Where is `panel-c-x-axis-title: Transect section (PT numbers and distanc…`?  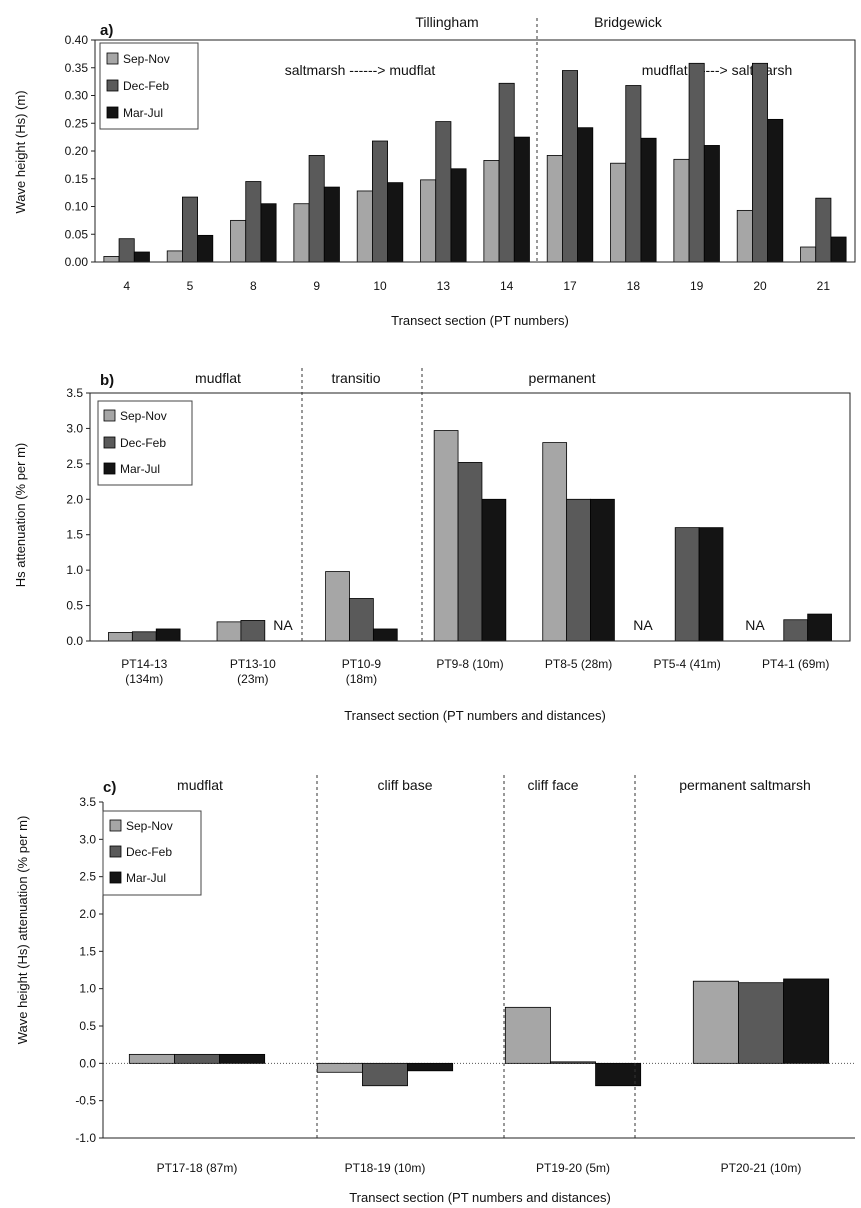
panel-c-x-axis-title: Transect section (PT numbers and distanc… is located at coordinates (480, 1197).